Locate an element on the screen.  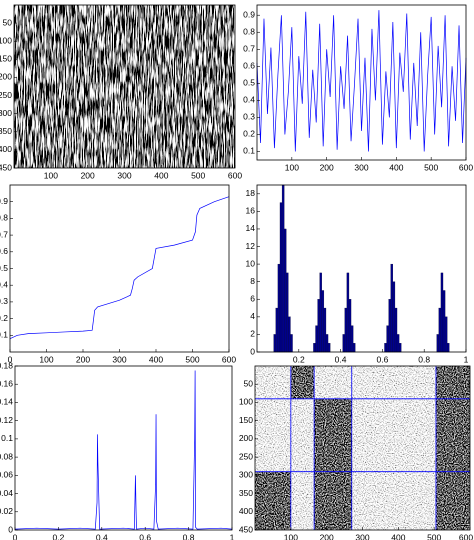
y-tick-label: 16 is located at coordinates (251, 211).